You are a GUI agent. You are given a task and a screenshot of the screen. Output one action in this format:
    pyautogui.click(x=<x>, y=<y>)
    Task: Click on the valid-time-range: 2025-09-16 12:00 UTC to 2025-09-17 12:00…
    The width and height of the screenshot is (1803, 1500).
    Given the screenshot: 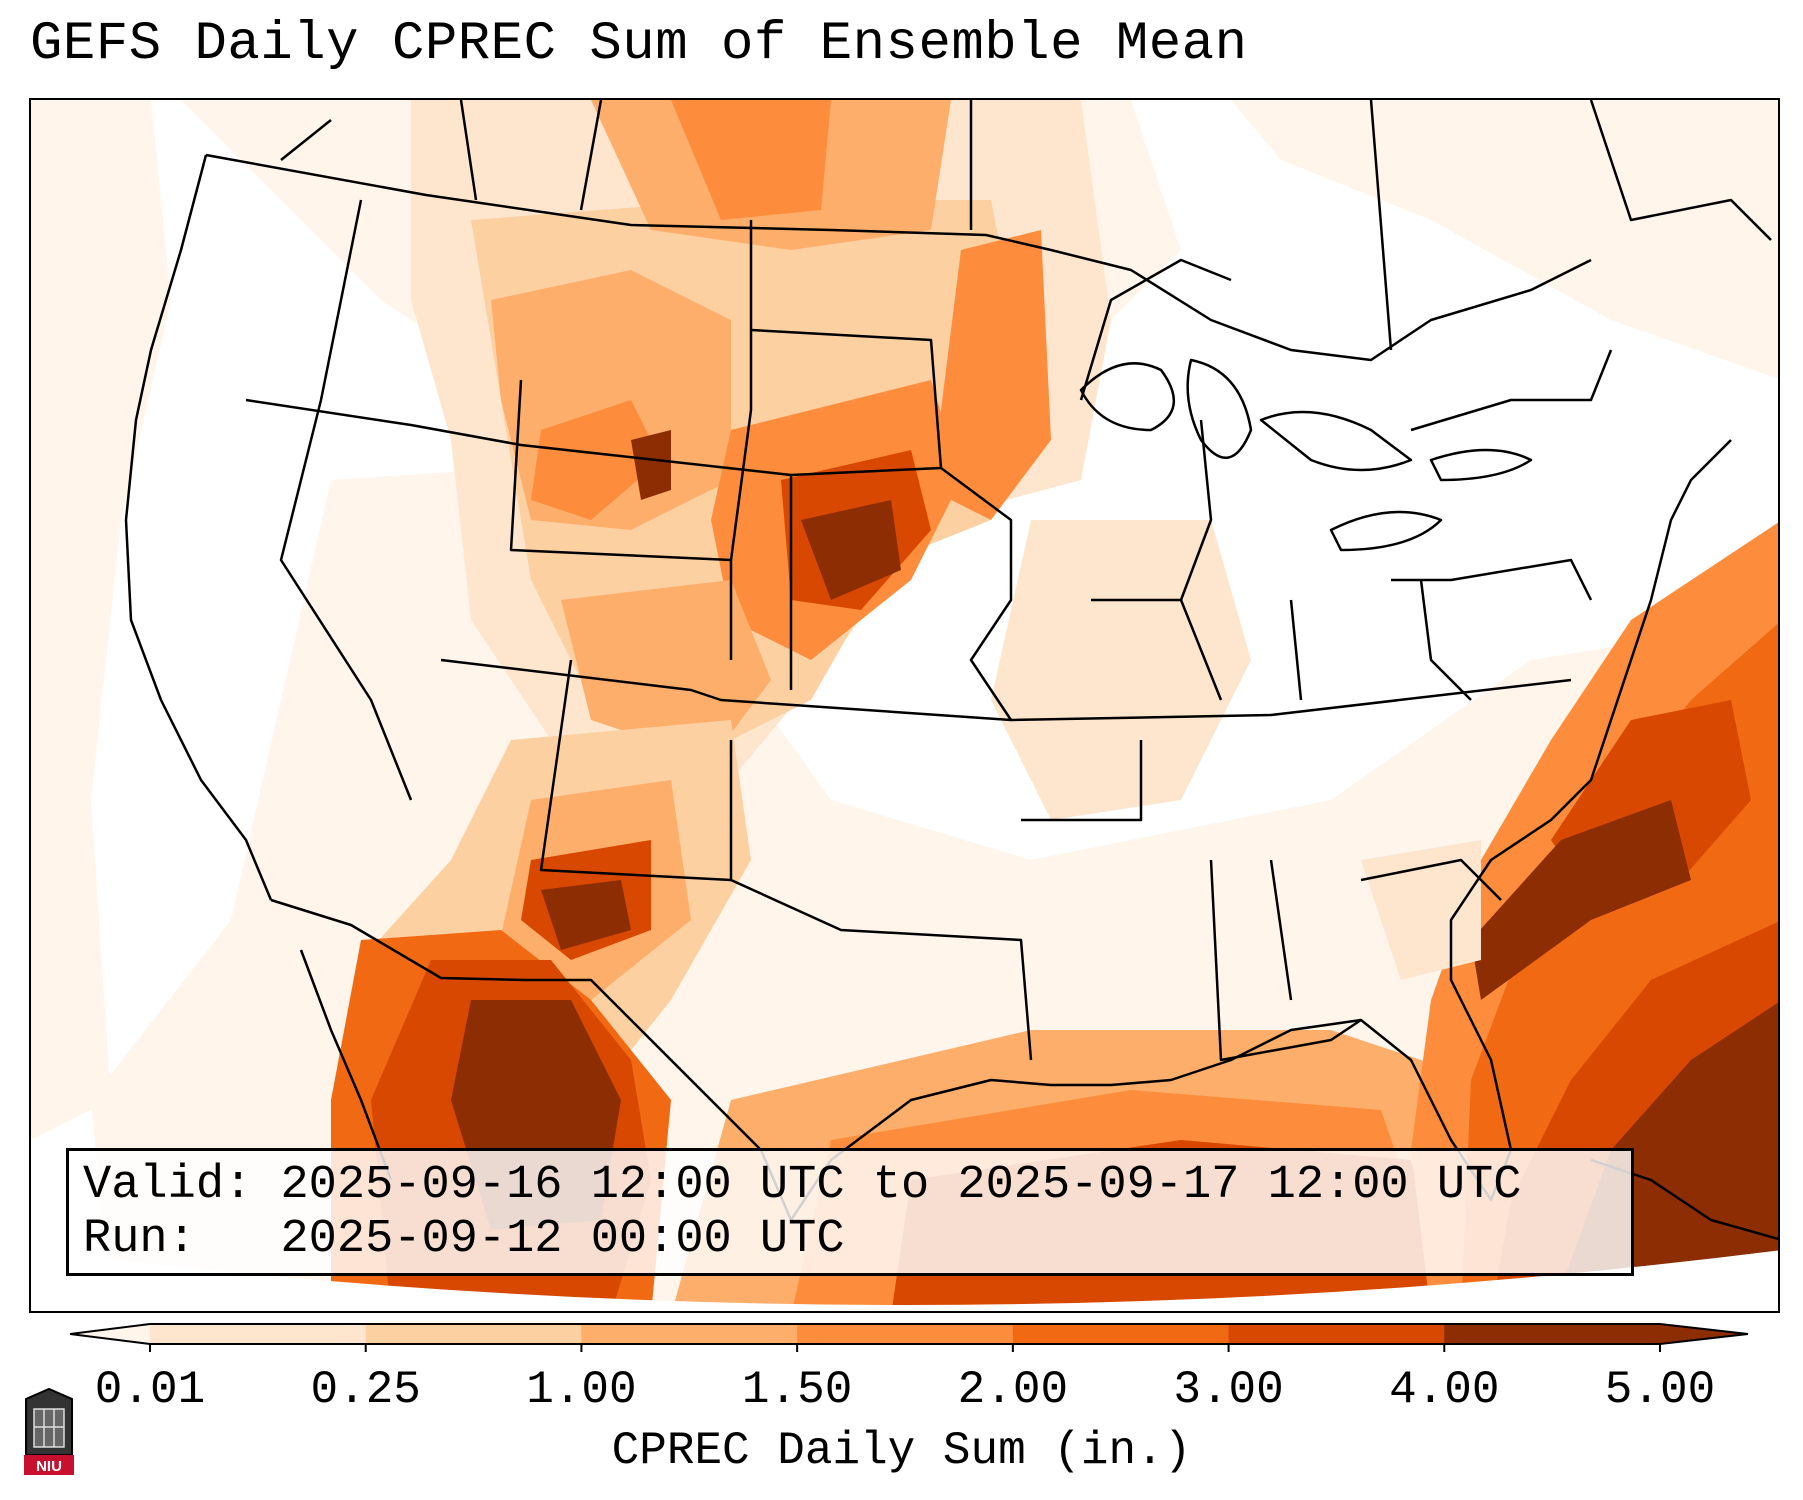 What is the action you would take?
    pyautogui.click(x=901, y=1185)
    